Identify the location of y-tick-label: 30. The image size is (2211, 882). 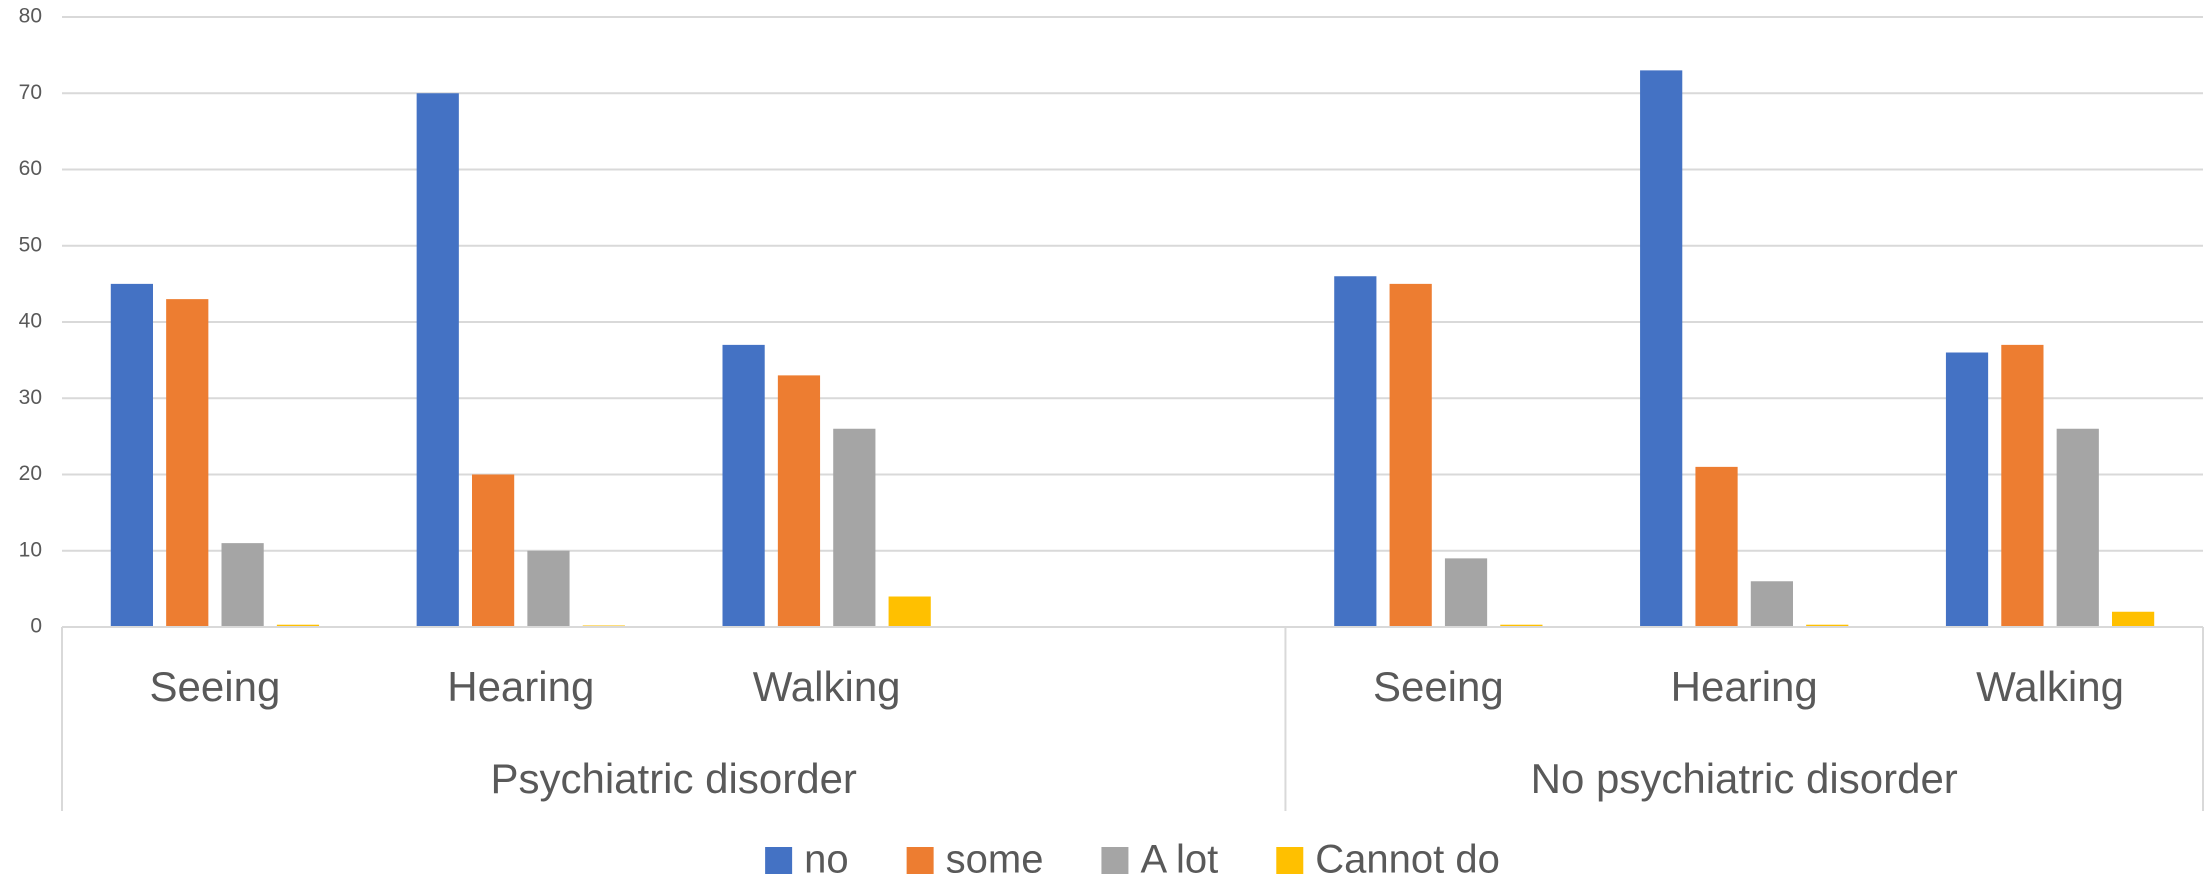
(30, 397).